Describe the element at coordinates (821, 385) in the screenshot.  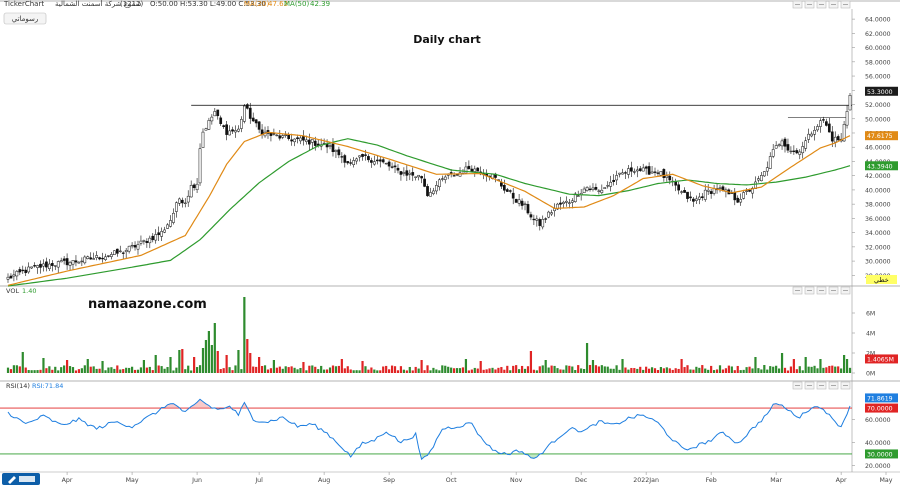
I see `rsi-pane-controls` at that location.